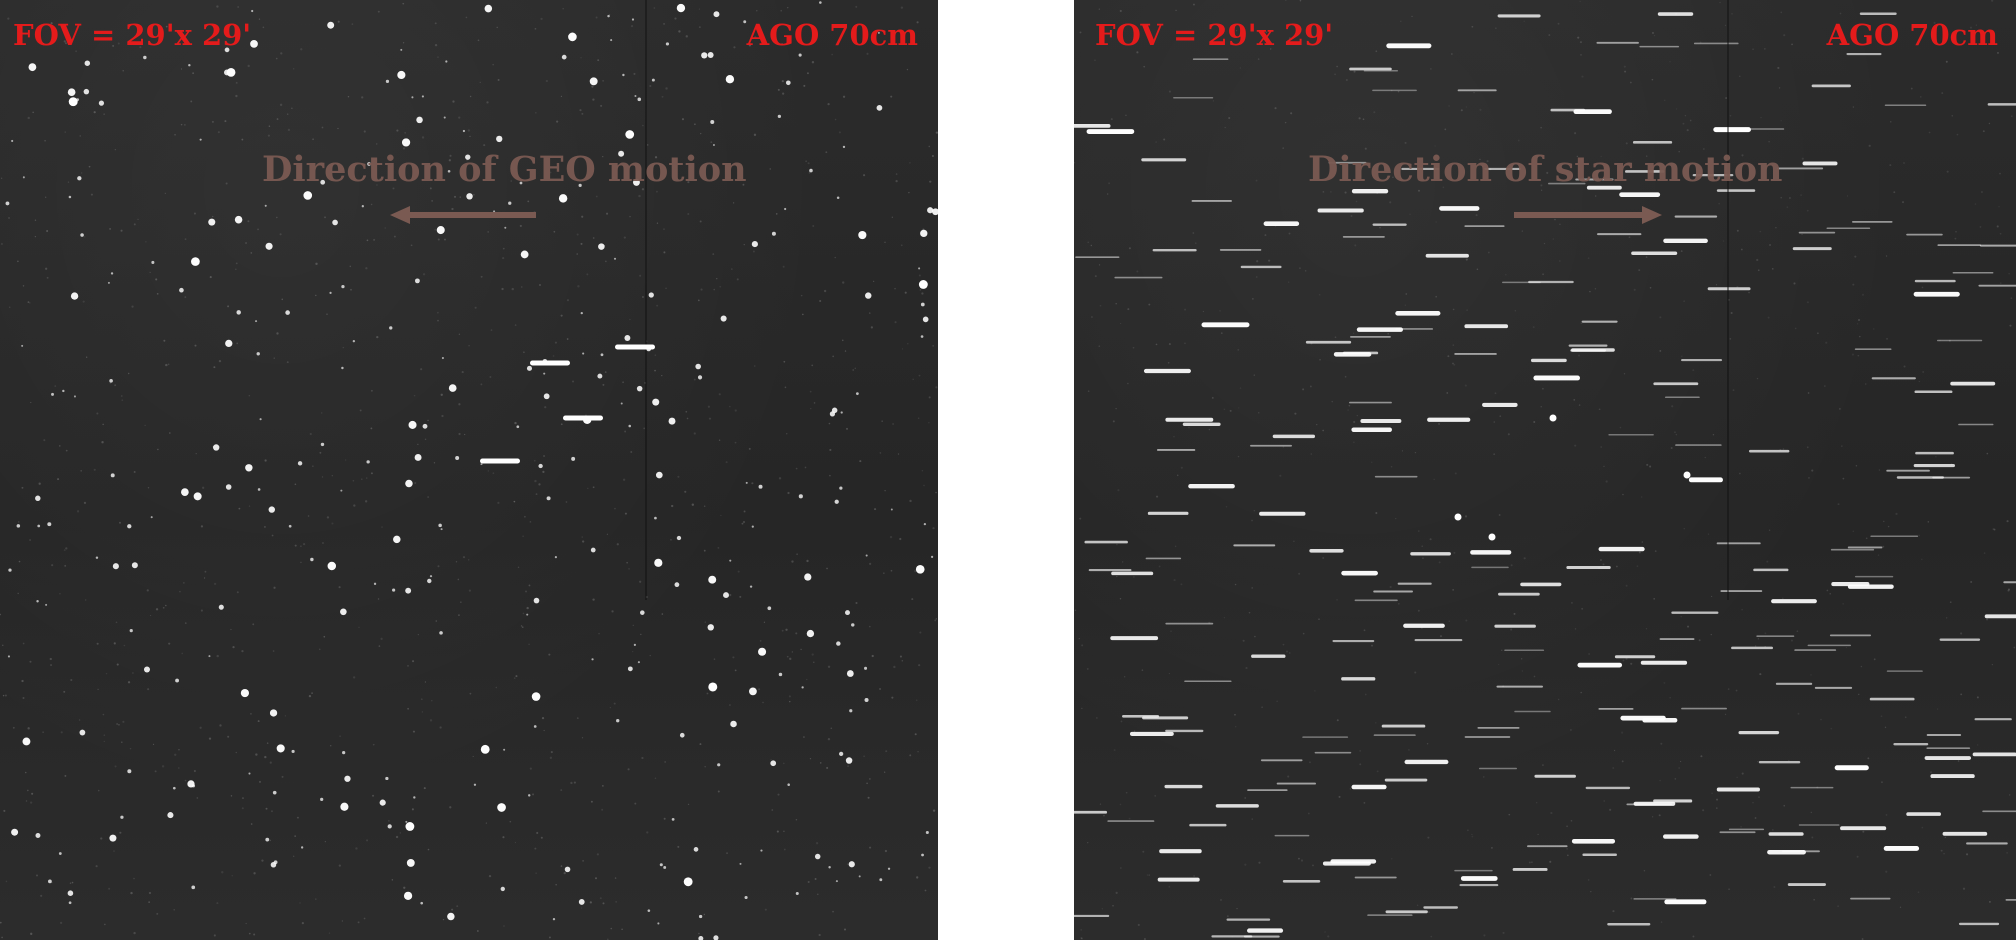 The image size is (2016, 940). Describe the element at coordinates (1545, 169) in the screenshot. I see `direction-label: Direction of star motion` at that location.